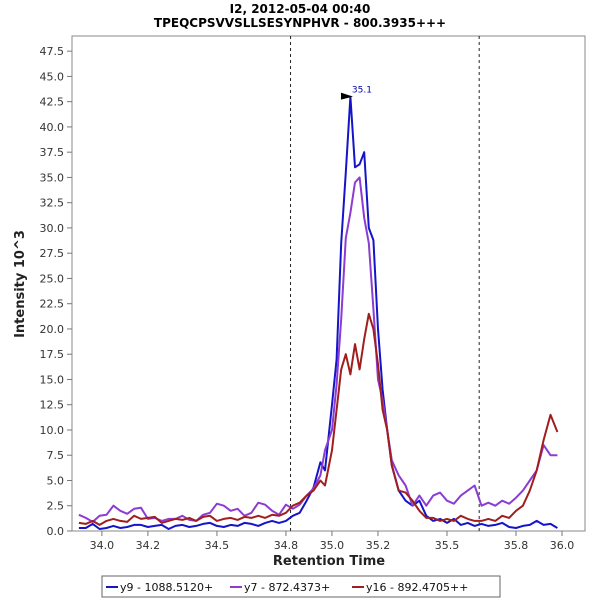  Describe the element at coordinates (562, 545) in the screenshot. I see `x-tick-label: 36.0` at that location.